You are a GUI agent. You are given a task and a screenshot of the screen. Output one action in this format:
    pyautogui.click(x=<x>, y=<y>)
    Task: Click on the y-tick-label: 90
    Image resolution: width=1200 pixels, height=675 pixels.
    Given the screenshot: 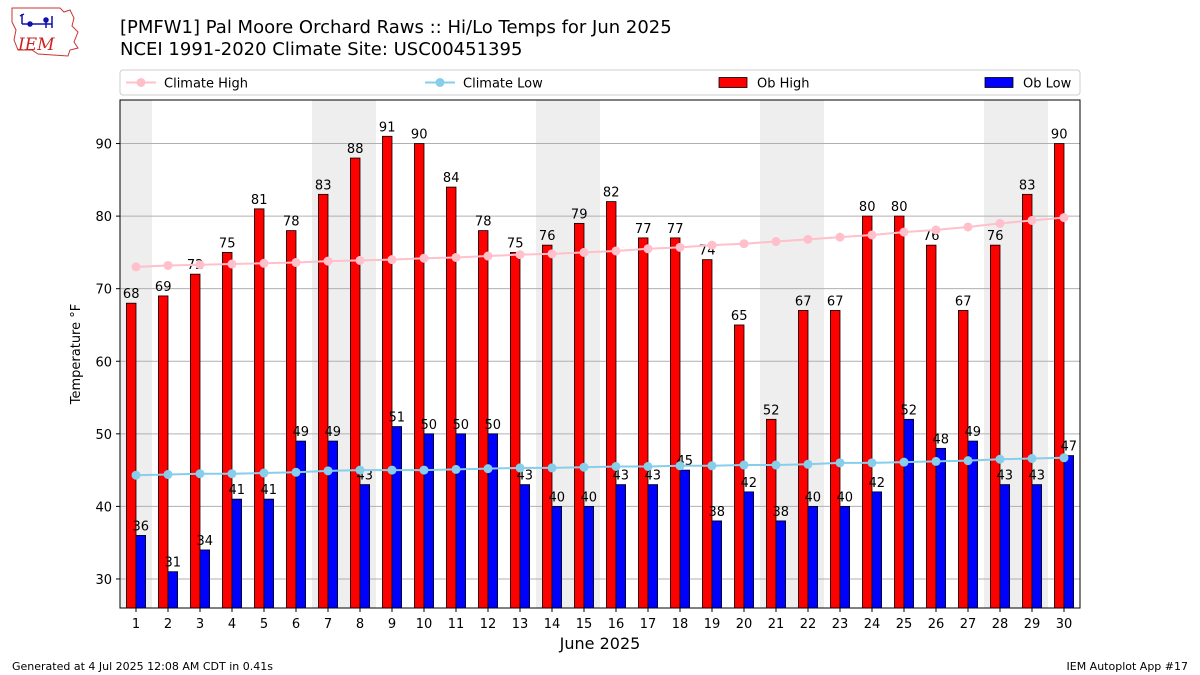 What is the action you would take?
    pyautogui.click(x=103, y=145)
    